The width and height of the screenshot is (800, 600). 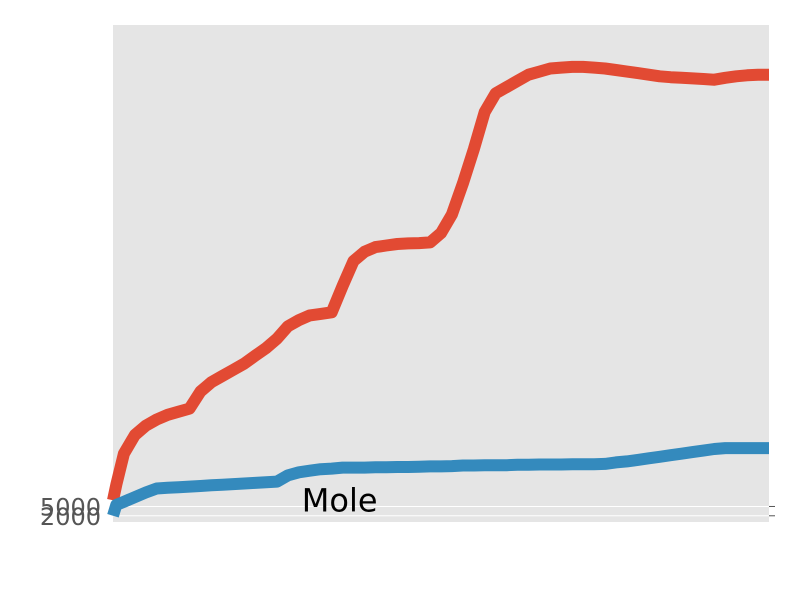 I want to click on annotation-label: Mole, so click(x=340, y=500).